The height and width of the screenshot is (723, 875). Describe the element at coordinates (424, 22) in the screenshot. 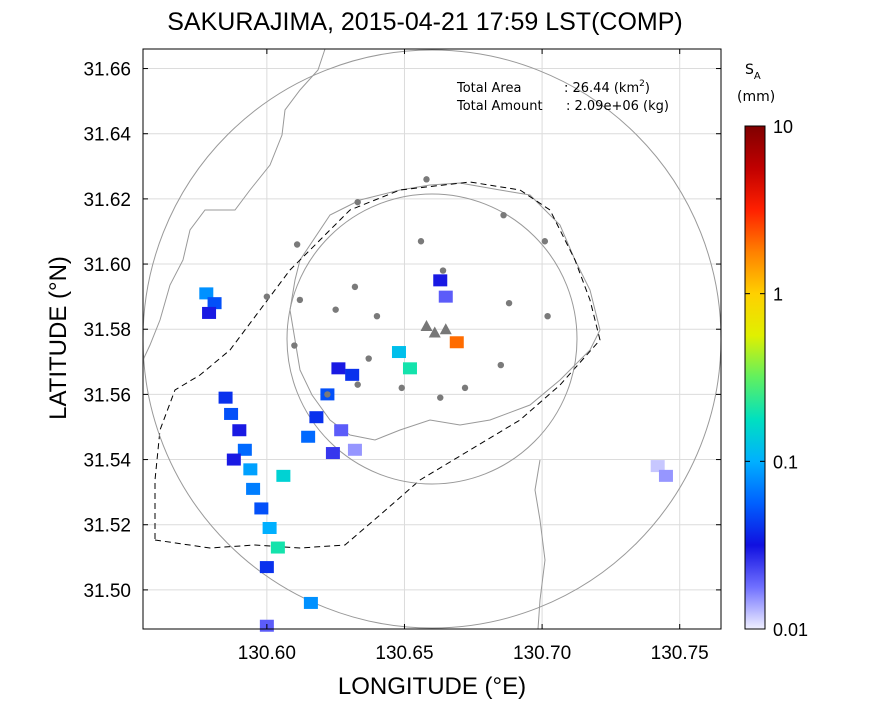

I see `chart-title: SAKURAJIMA, 2015-04-21 17:59 LST(COMP)` at that location.